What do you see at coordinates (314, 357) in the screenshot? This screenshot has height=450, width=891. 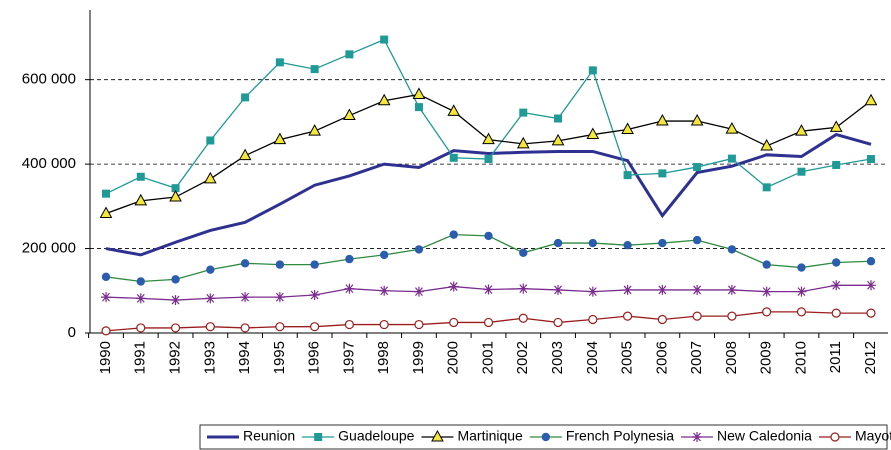 I see `x-tick-label: 1996` at bounding box center [314, 357].